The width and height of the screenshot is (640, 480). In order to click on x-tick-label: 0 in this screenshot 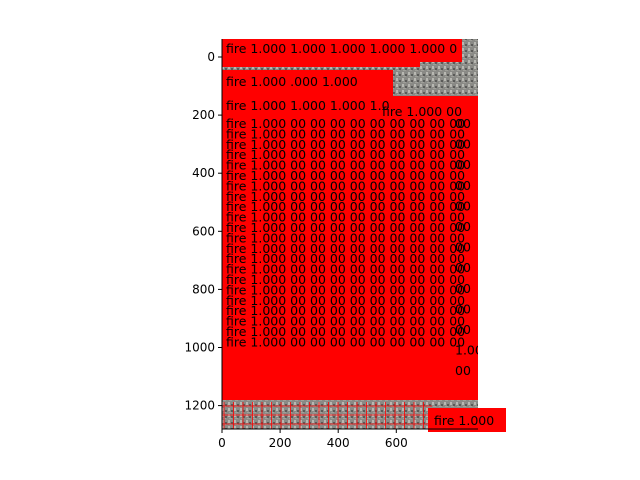, I will do `click(222, 443)`.